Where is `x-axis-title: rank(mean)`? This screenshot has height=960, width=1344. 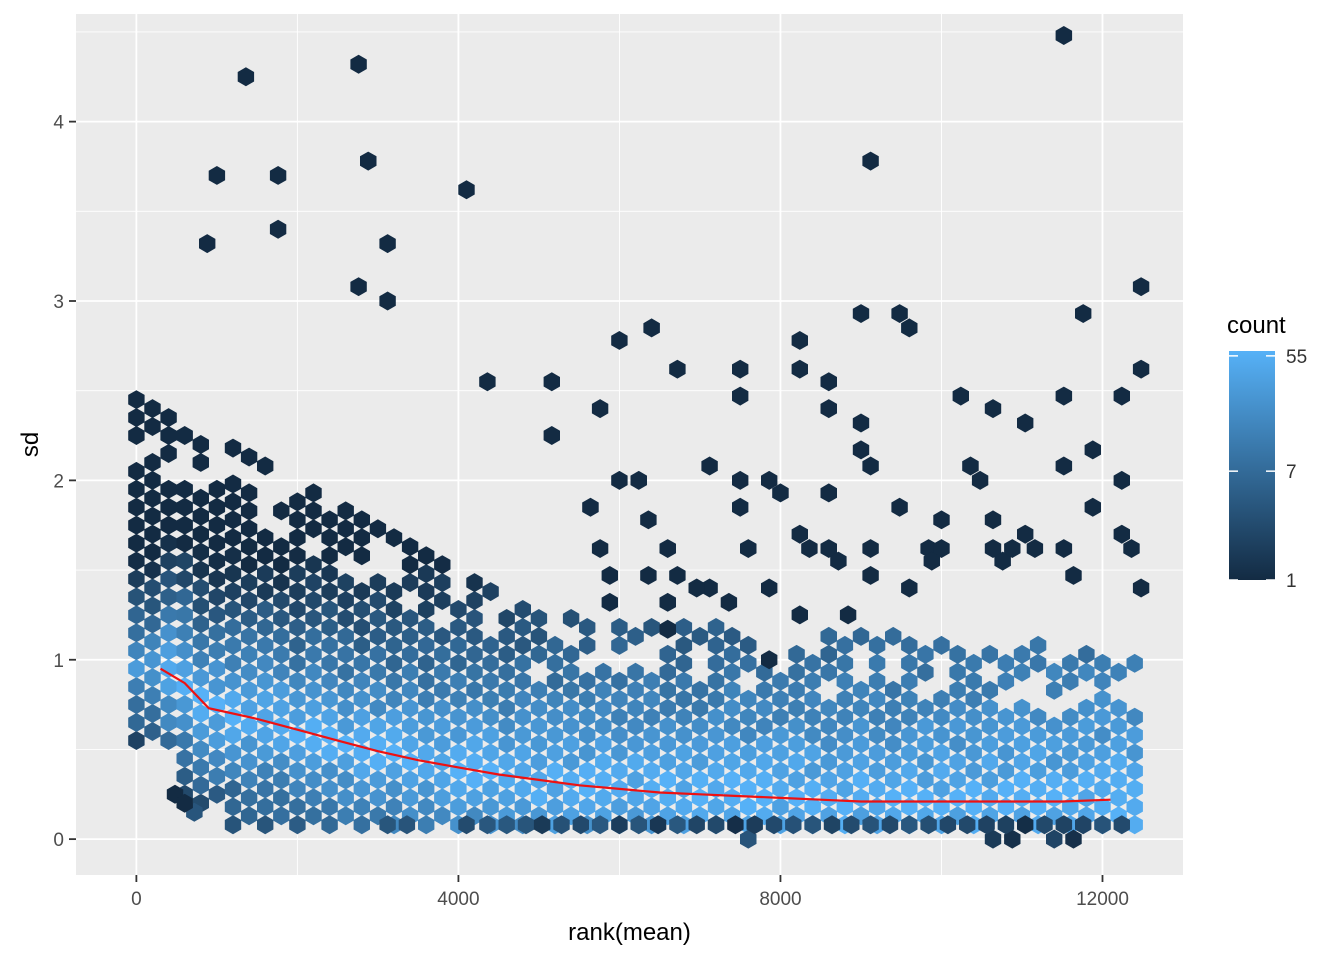 x-axis-title: rank(mean) is located at coordinates (629, 932).